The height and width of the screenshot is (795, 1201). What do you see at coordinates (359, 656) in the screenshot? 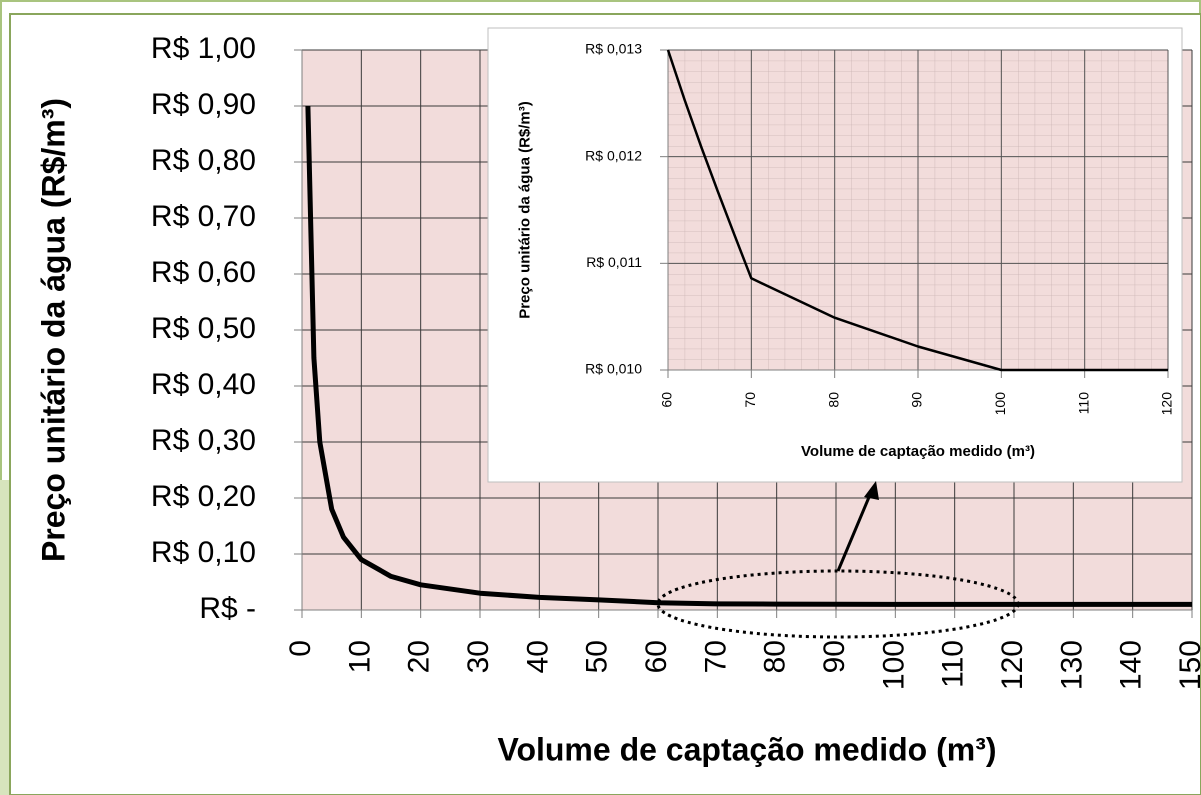
I see `x-tick-label: 10` at bounding box center [359, 656].